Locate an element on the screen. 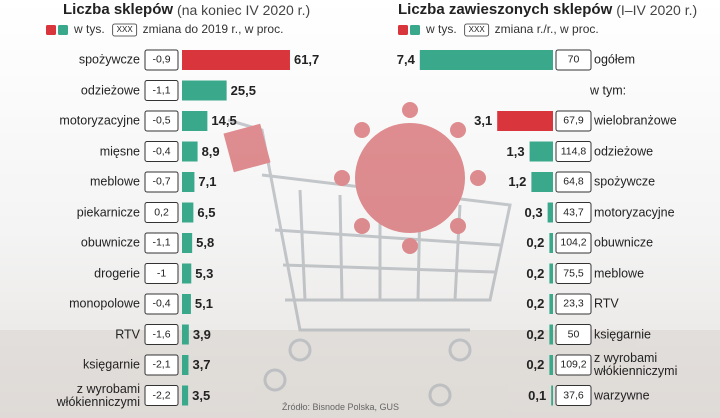 Image resolution: width=720 pixels, height=418 pixels. value-label: 3,9 is located at coordinates (201, 334).